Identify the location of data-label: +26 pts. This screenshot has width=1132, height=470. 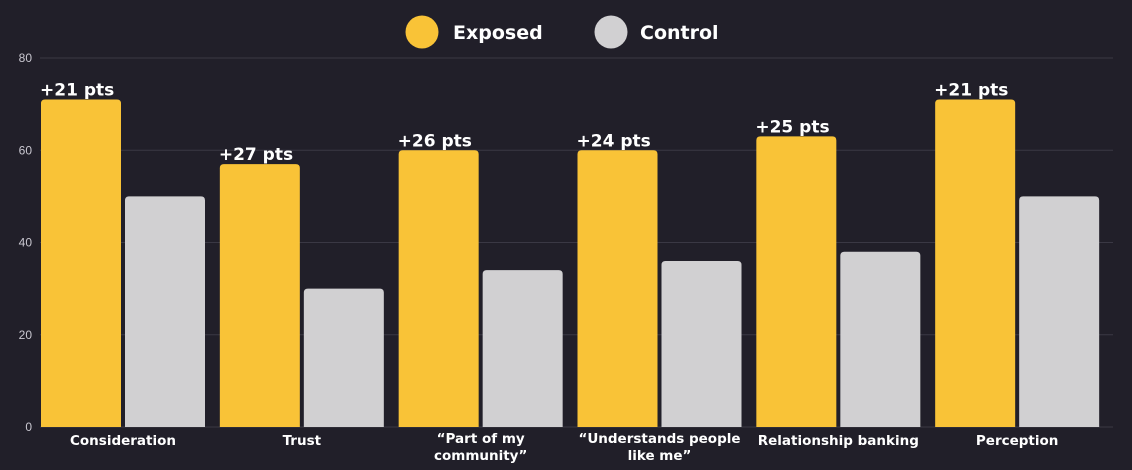
(435, 141).